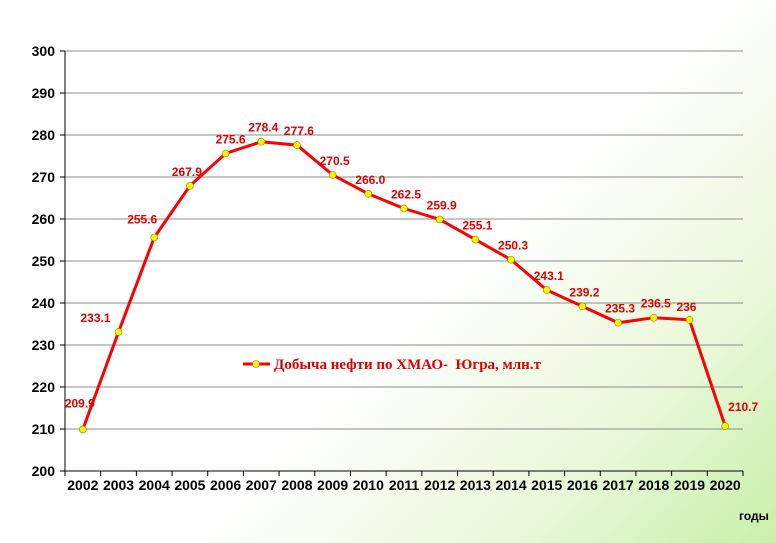 This screenshot has width=776, height=543. I want to click on y-tick-label: 300, so click(44, 51).